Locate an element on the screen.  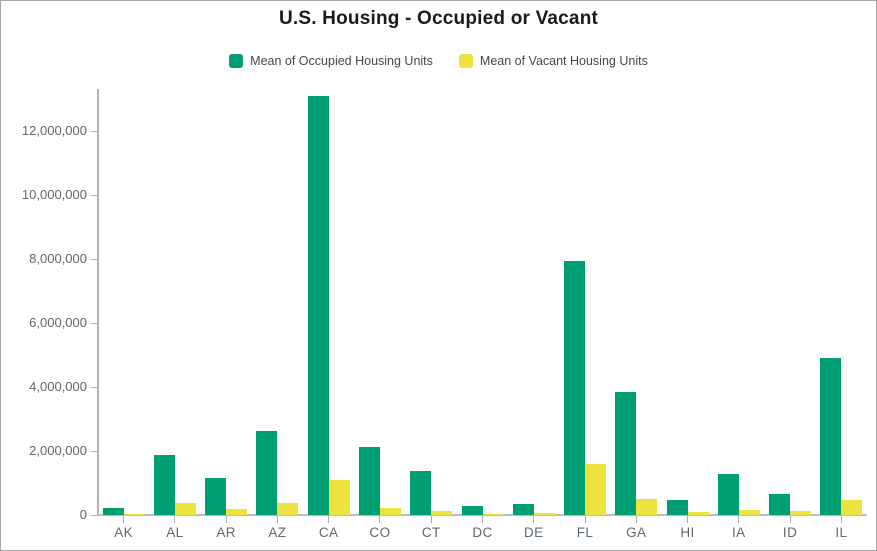
x-axis-label-DE: DE is located at coordinates (533, 532).